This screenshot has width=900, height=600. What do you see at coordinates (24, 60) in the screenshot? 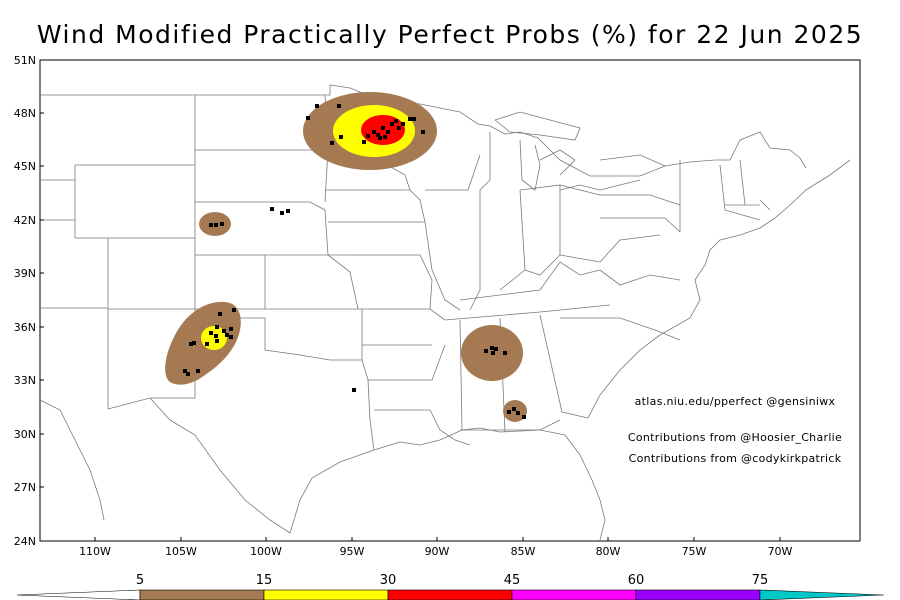
I see `lat-label: 51N` at bounding box center [24, 60].